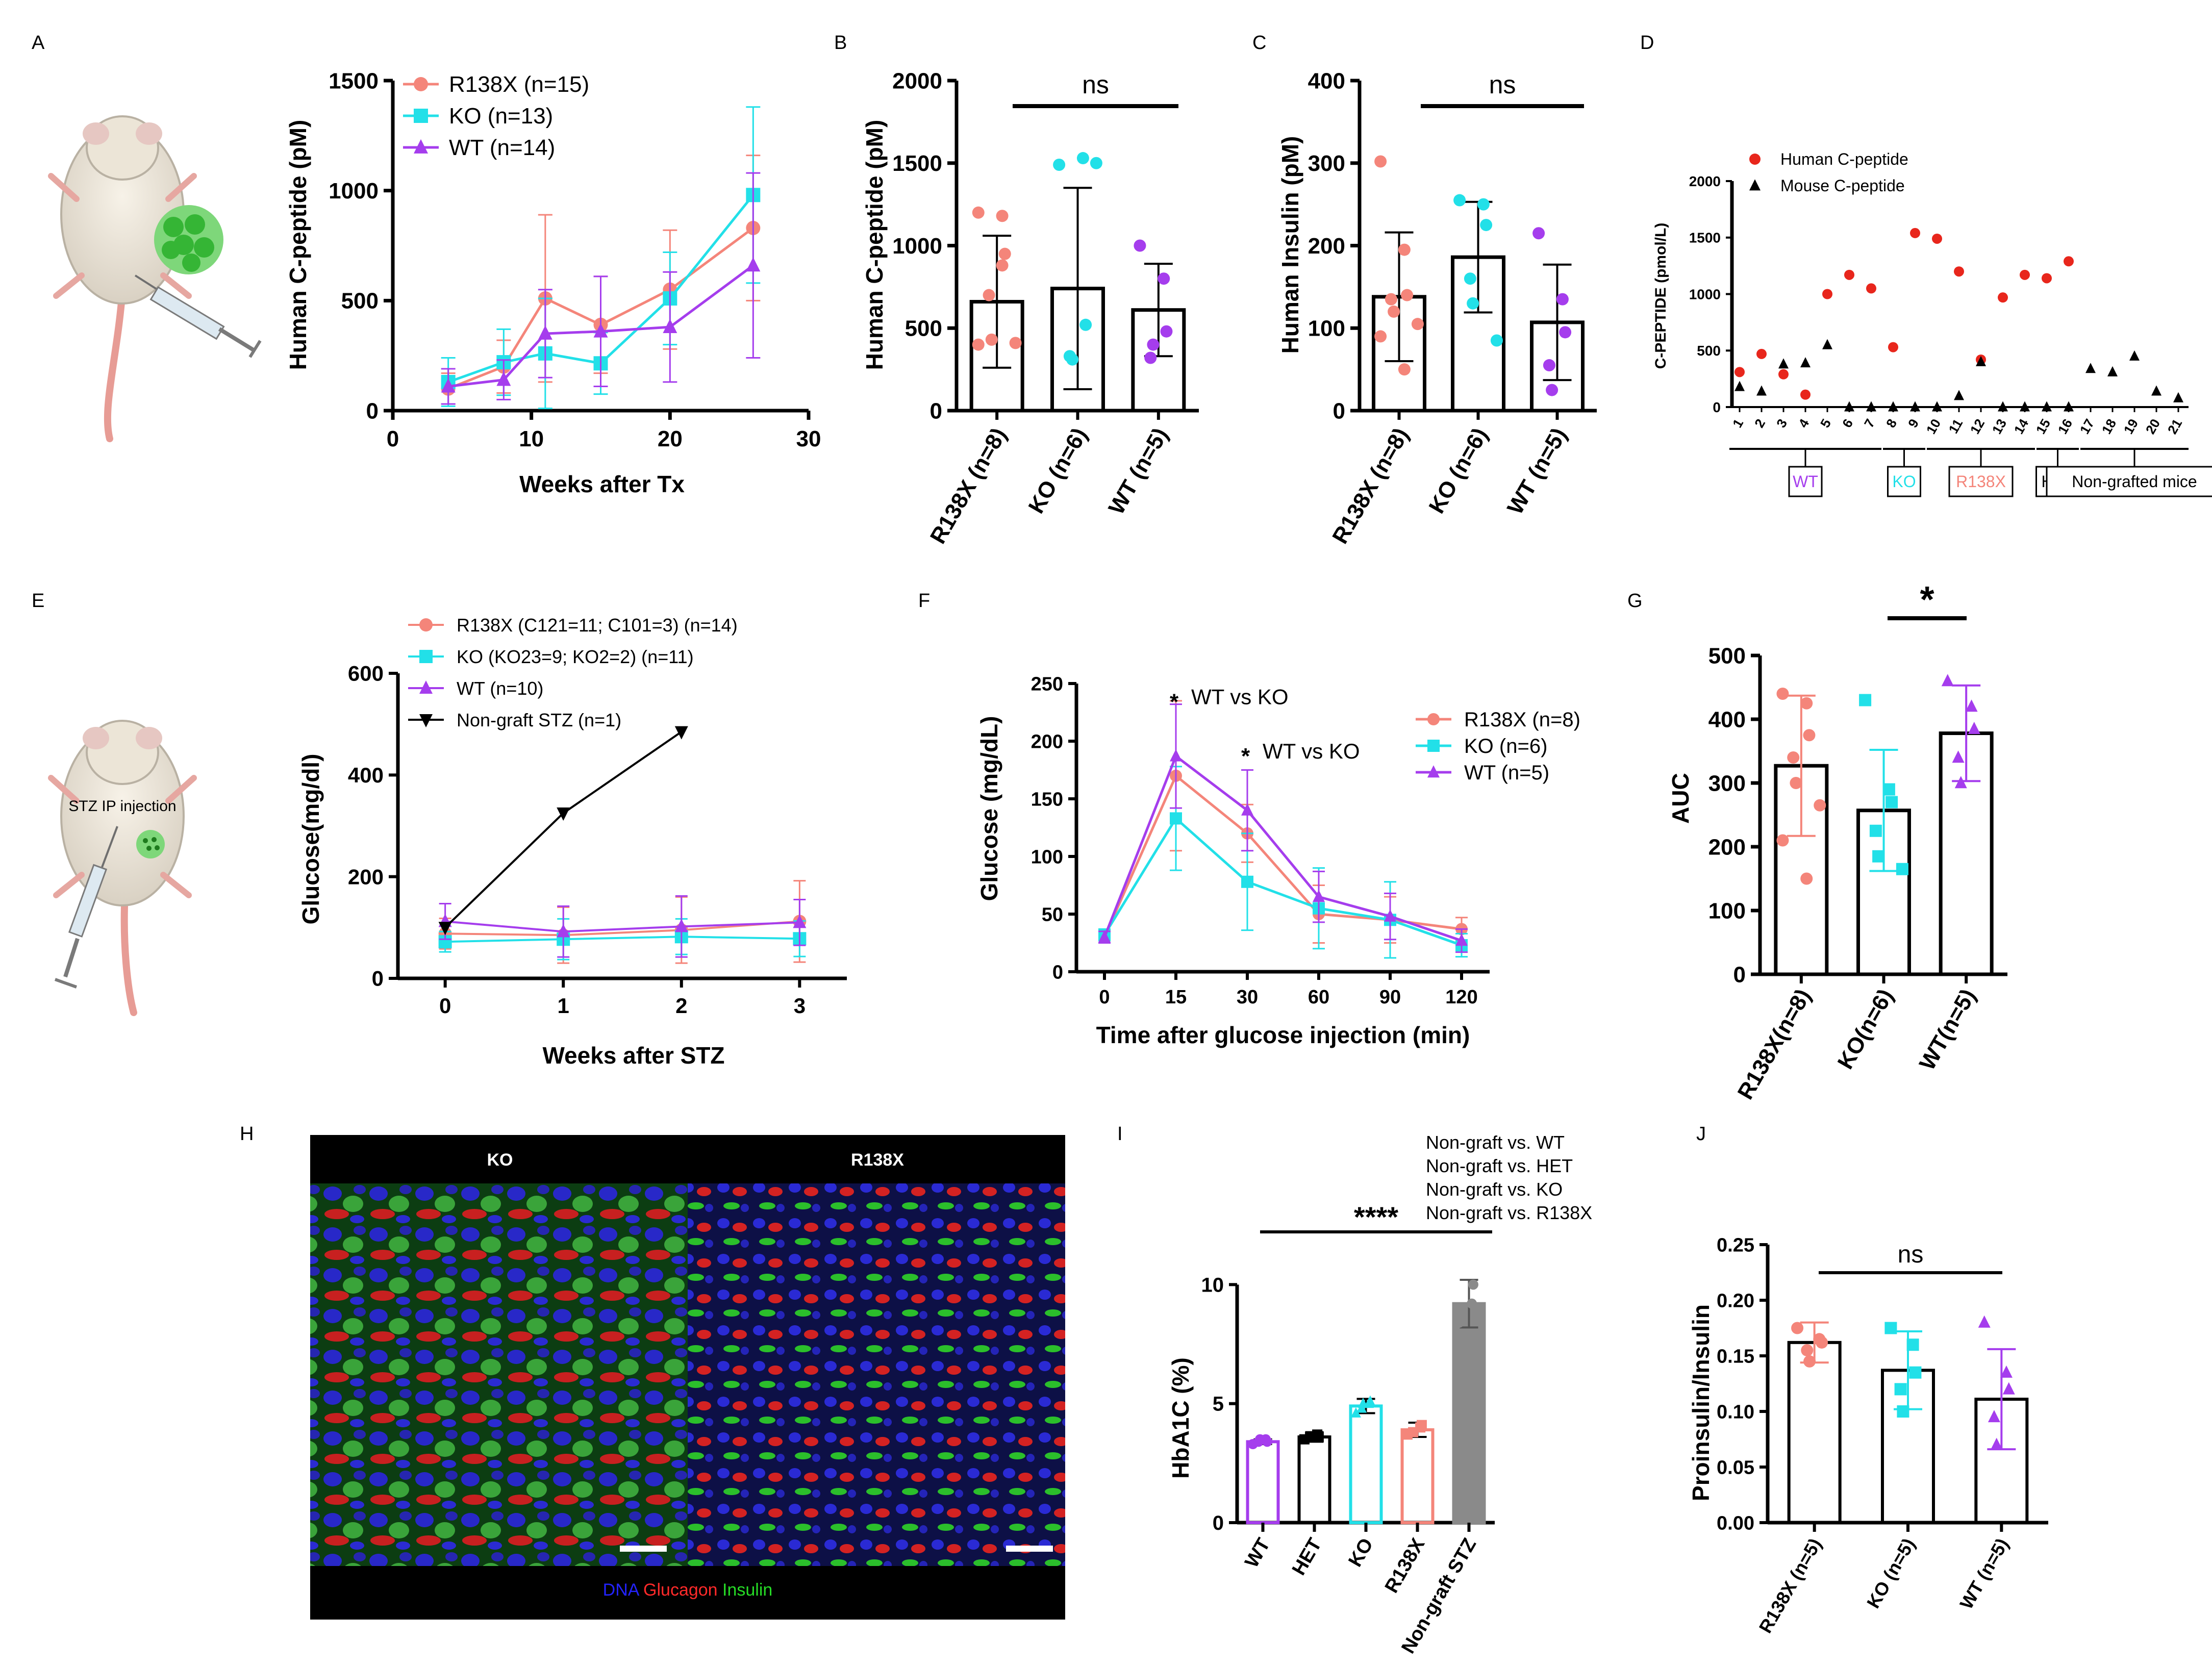 Image resolution: width=2212 pixels, height=1667 pixels. What do you see at coordinates (809, 438) in the screenshot?
I see `chart-a-x-tick-label: 30` at bounding box center [809, 438].